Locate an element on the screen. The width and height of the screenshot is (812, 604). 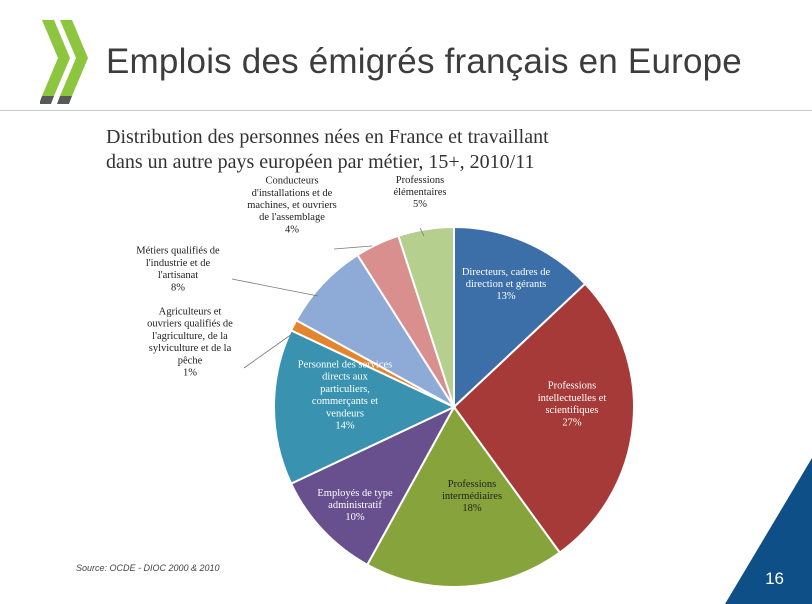
page-number: 16 is located at coordinates (774, 578).